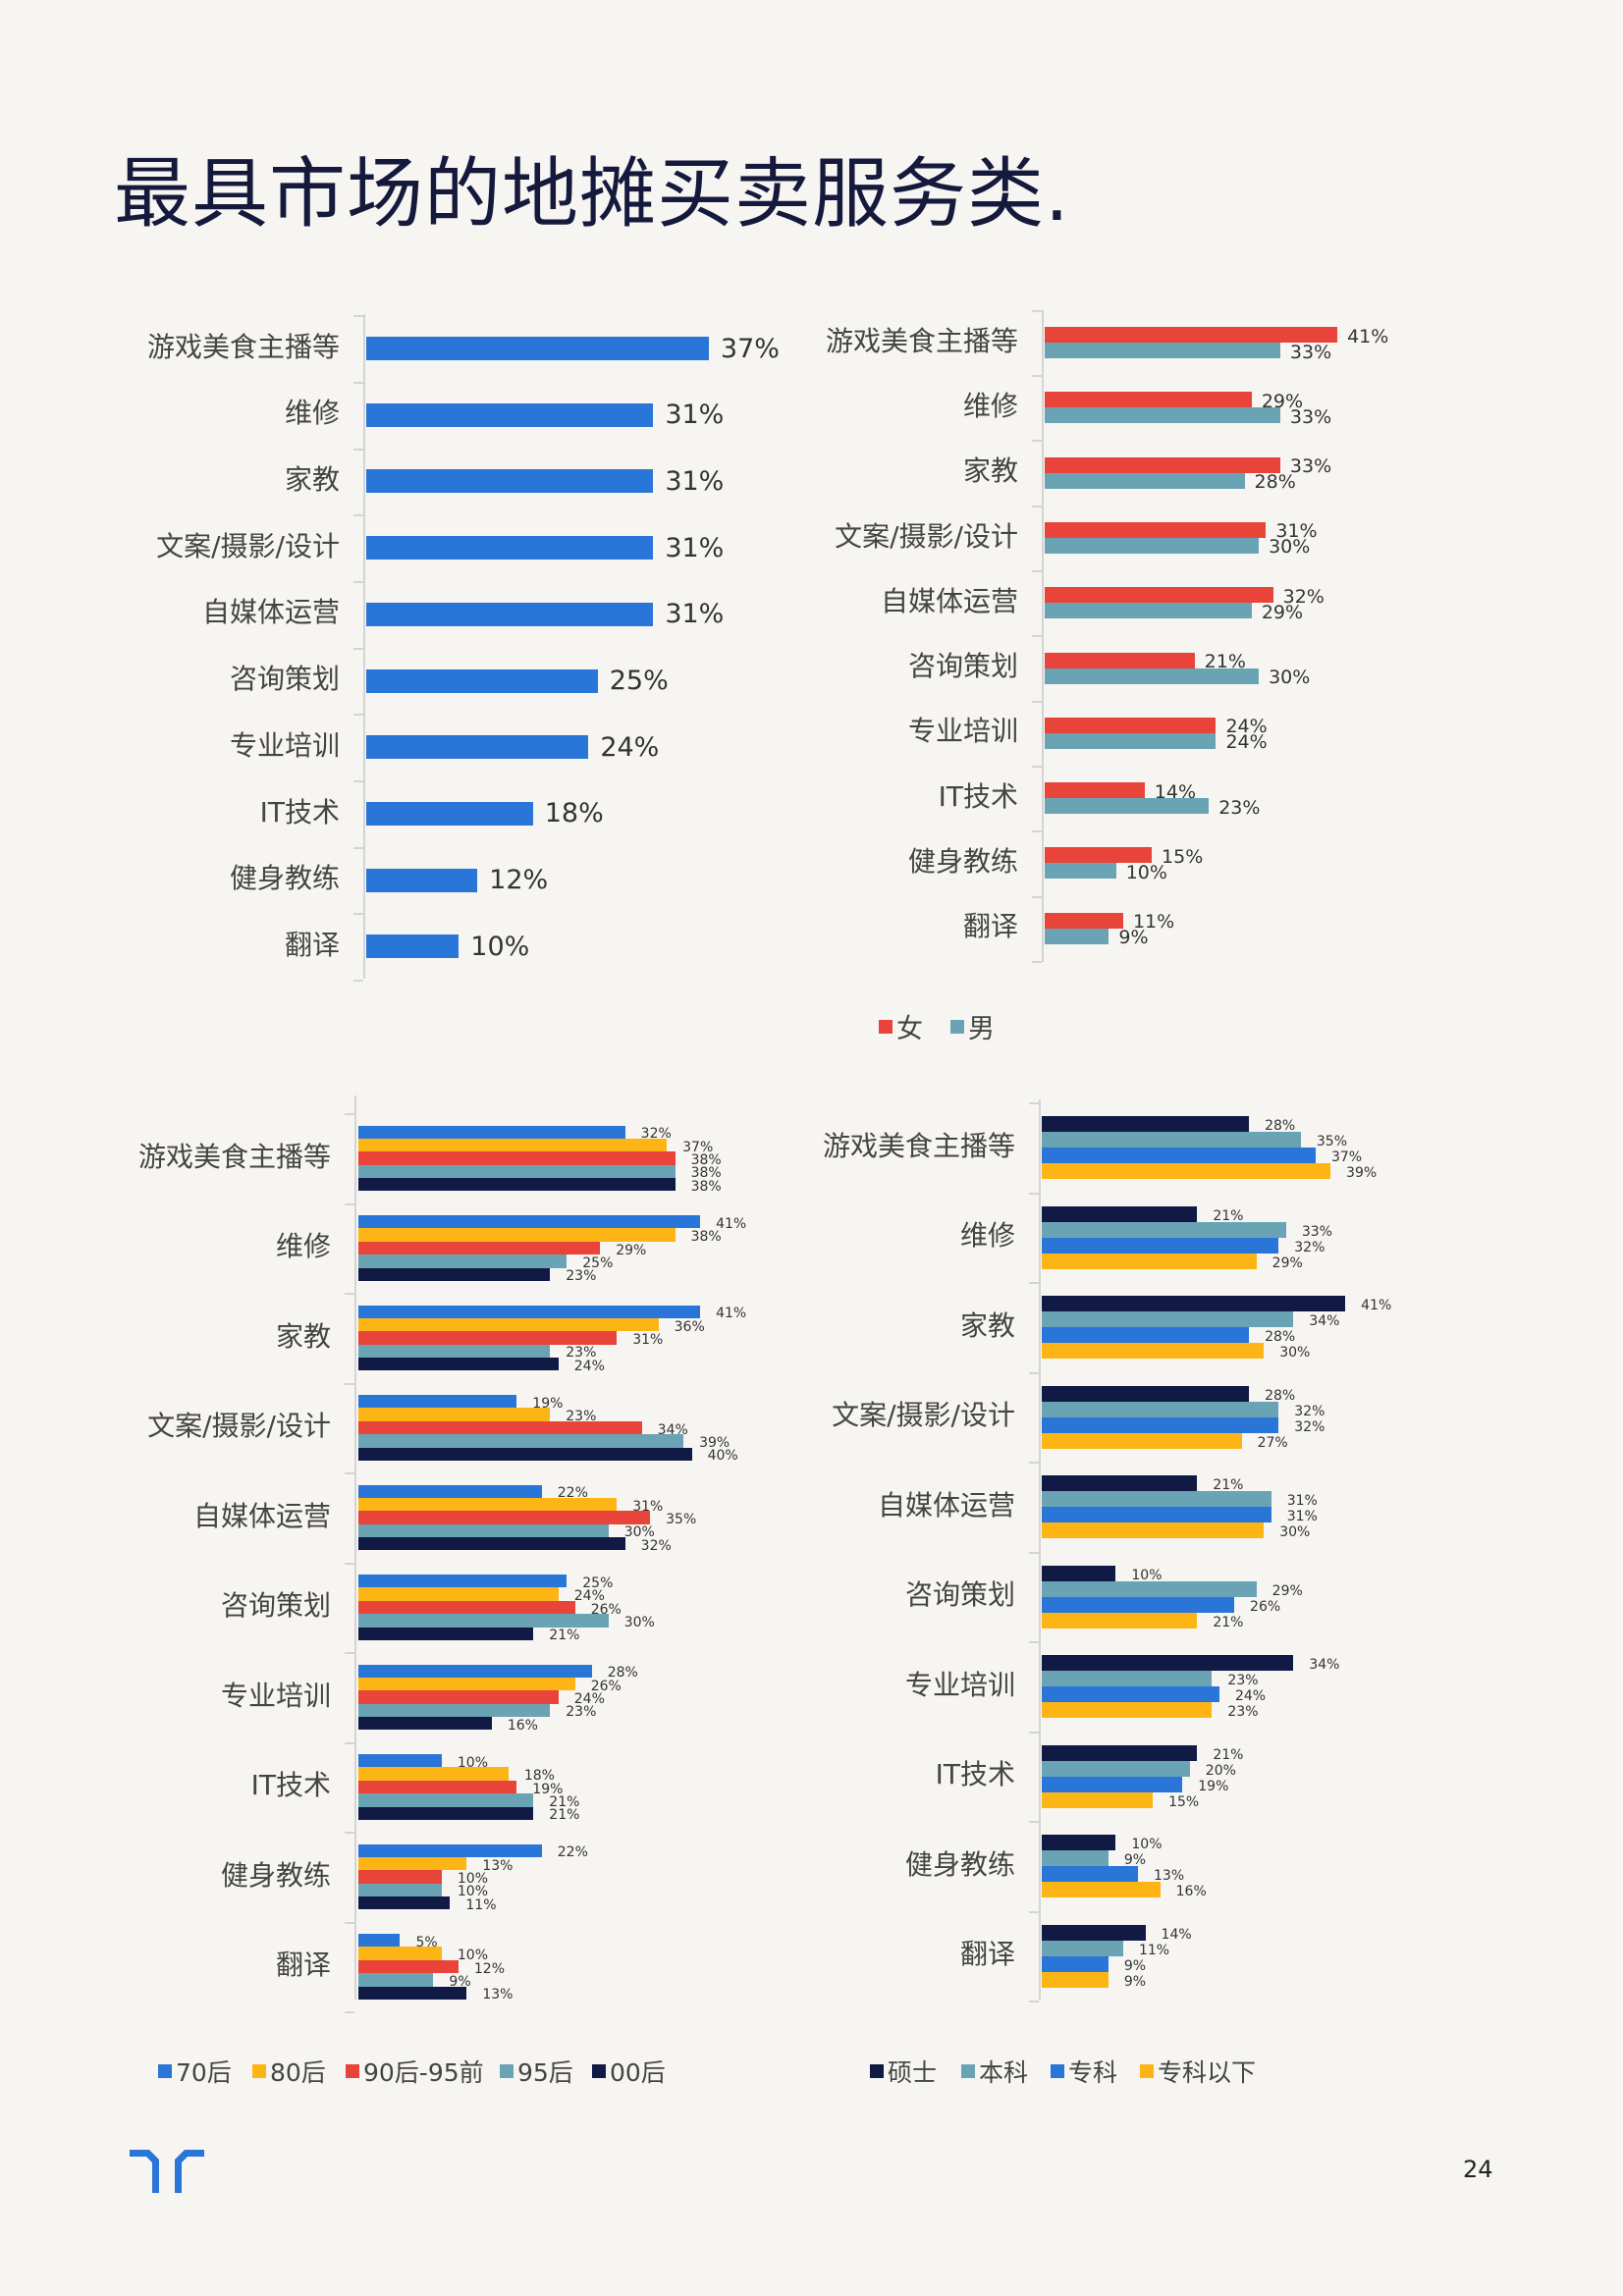 The height and width of the screenshot is (2296, 1623). Describe the element at coordinates (962, 862) in the screenshot. I see `category-label: 健身教练` at that location.